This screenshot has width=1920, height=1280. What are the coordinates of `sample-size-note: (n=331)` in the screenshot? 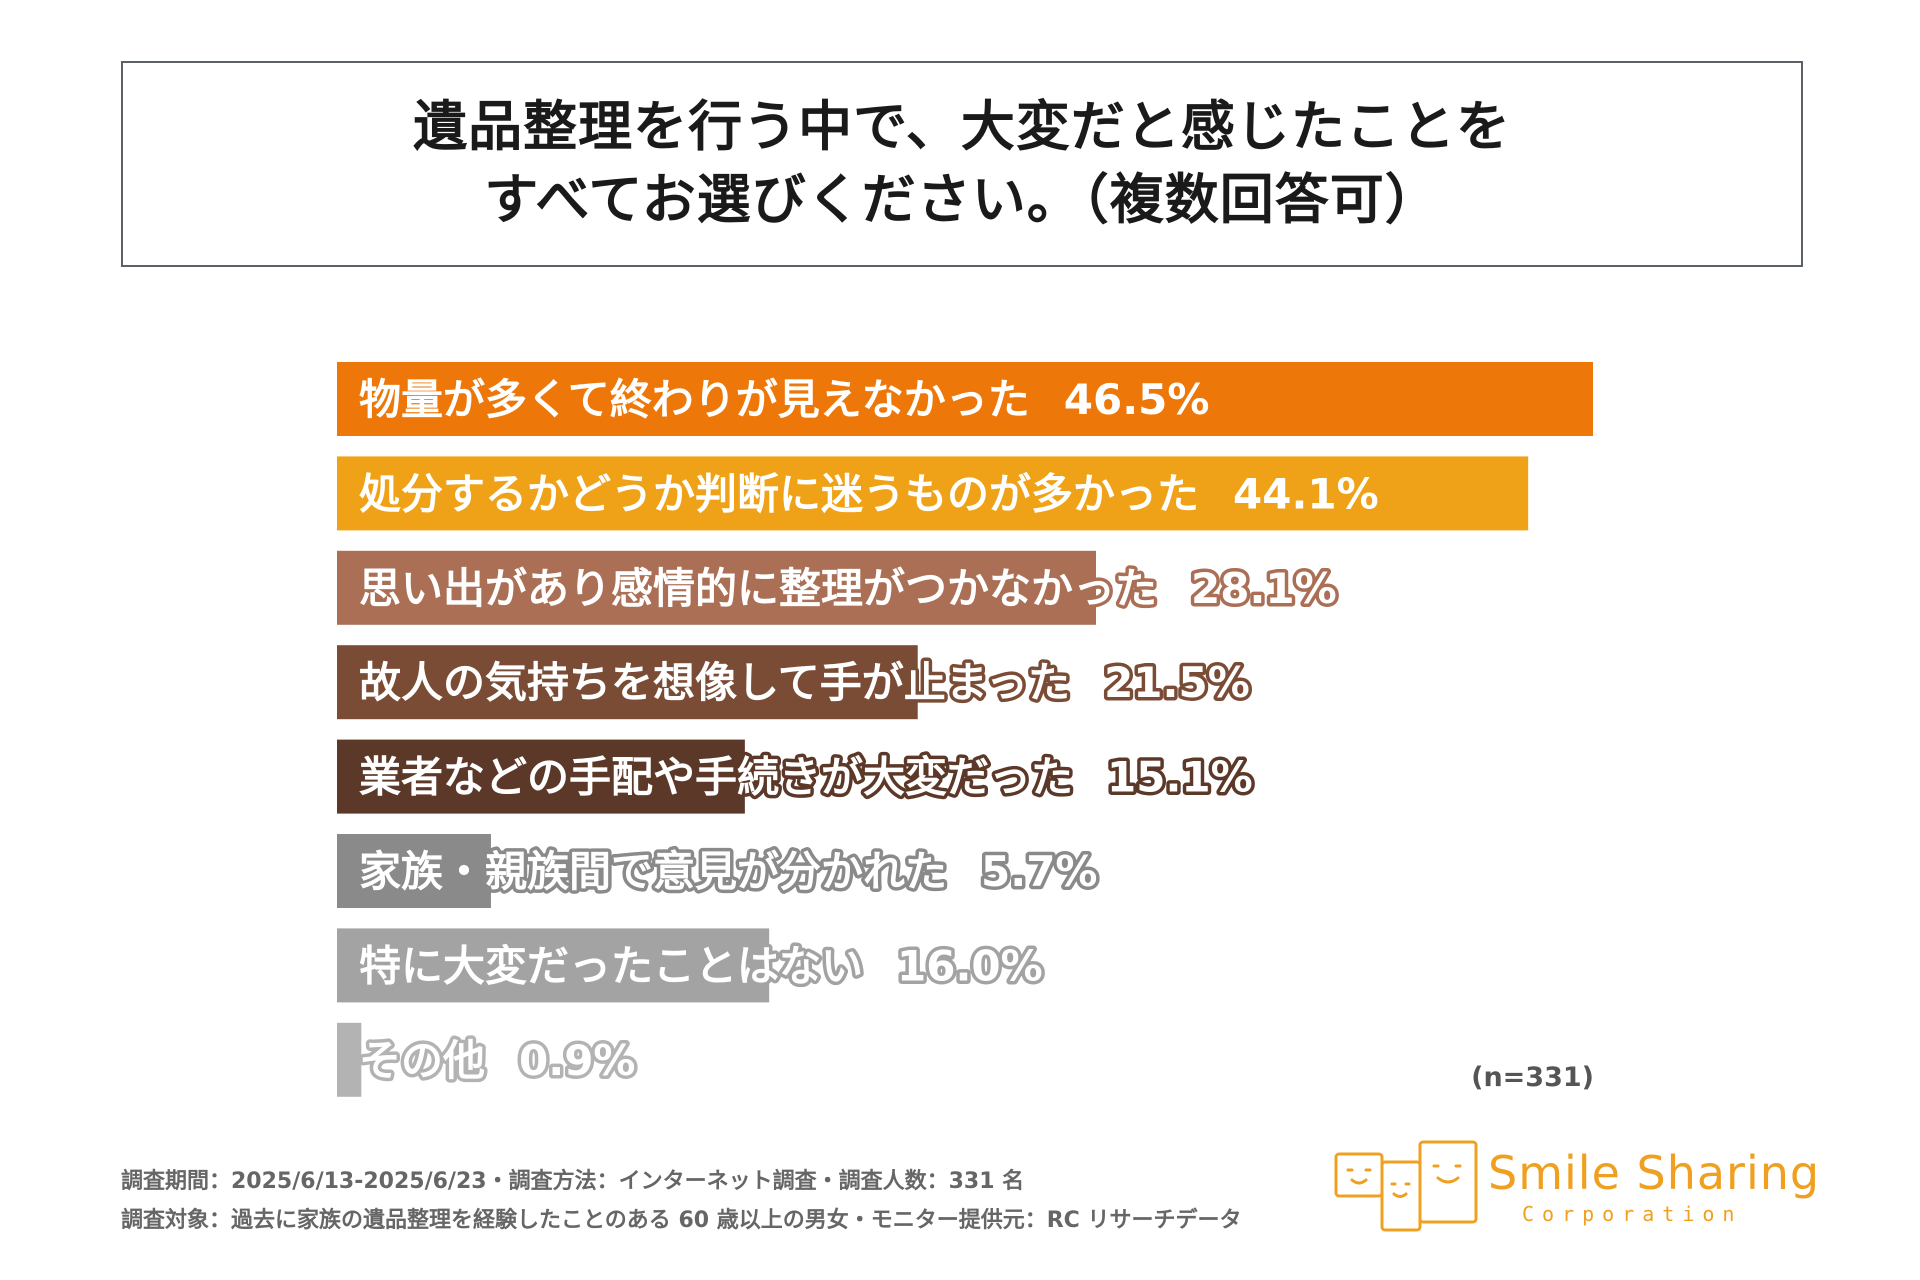 It's located at (1532, 1077).